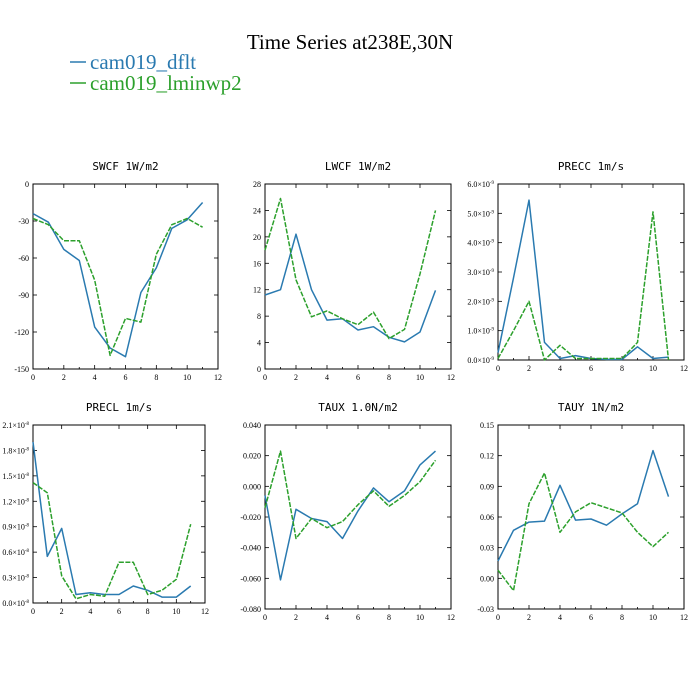 The width and height of the screenshot is (700, 700). Describe the element at coordinates (591, 166) in the screenshot. I see `panel-title: PRECC 1m/s` at that location.